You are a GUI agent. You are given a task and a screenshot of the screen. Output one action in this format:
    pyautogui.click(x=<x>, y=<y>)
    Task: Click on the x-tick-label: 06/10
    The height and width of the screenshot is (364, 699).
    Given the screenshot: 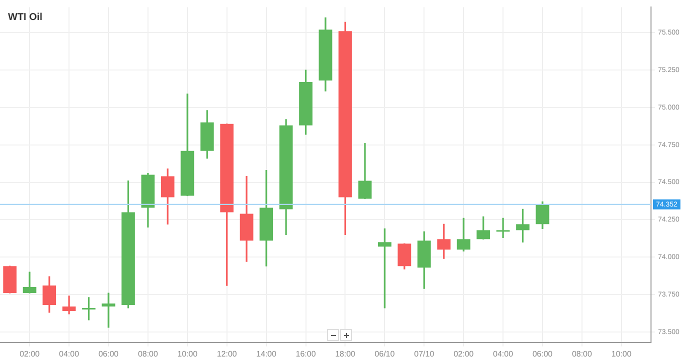 What is the action you would take?
    pyautogui.click(x=385, y=353)
    